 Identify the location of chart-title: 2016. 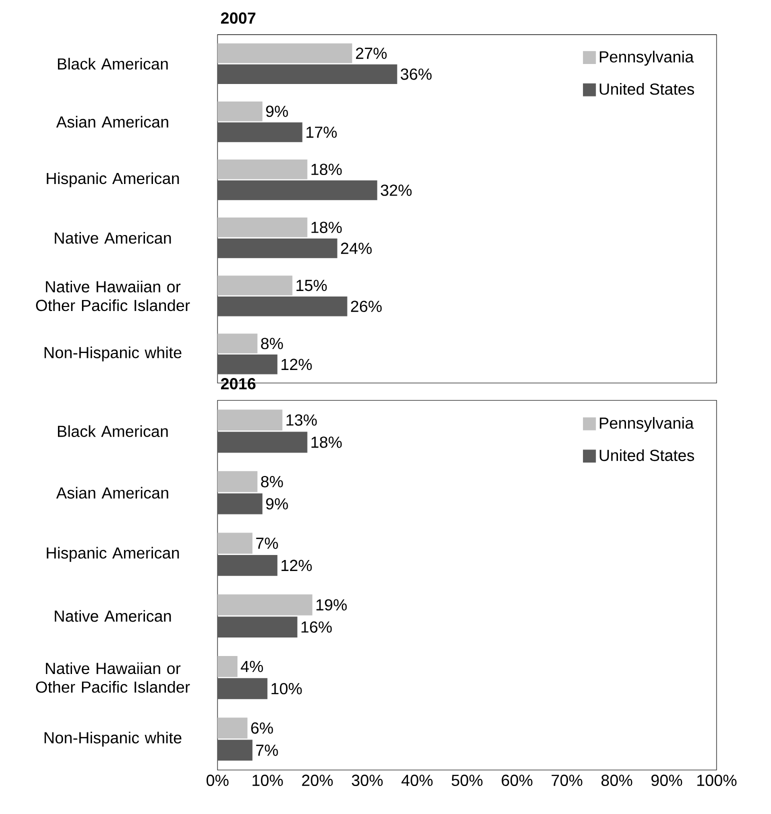
(238, 384).